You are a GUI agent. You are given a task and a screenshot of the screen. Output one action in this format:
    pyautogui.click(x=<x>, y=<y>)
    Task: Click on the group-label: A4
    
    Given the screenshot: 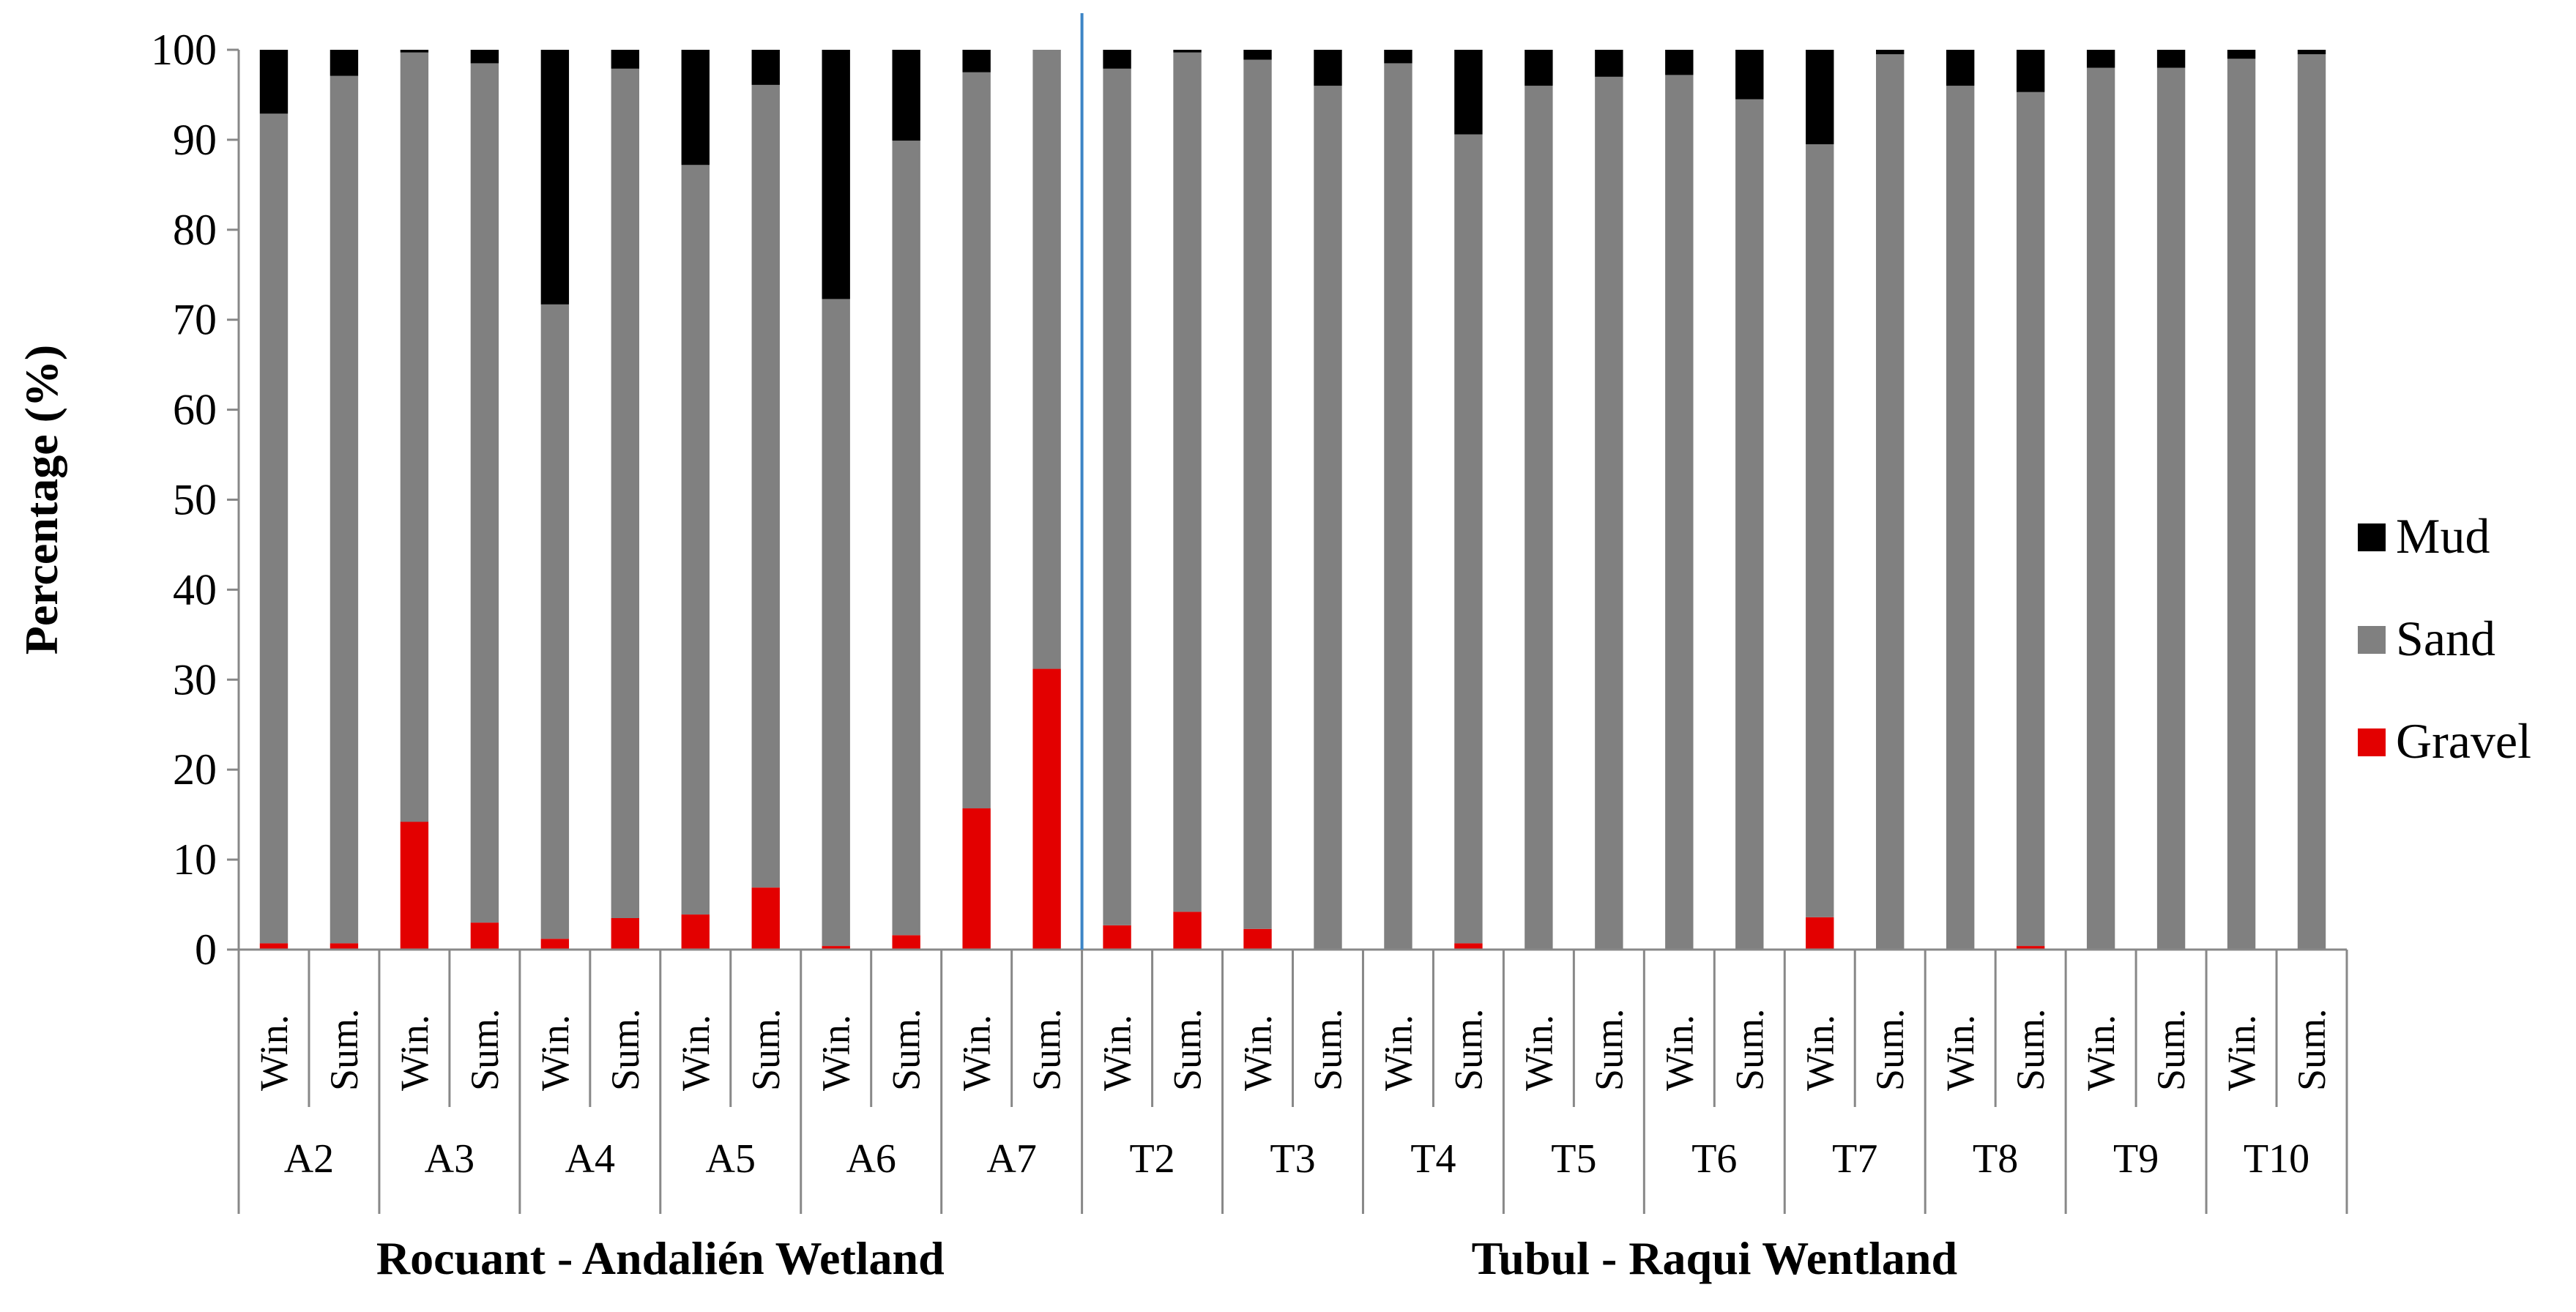 What is the action you would take?
    pyautogui.click(x=590, y=1159)
    